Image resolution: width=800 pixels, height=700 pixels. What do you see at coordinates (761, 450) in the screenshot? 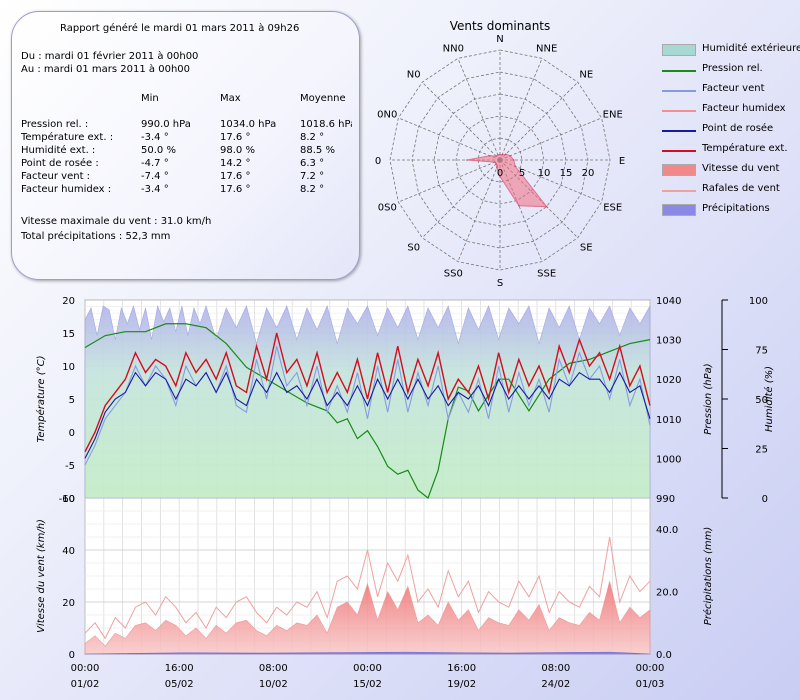
I see `humidity-tick-label: 25` at bounding box center [761, 450].